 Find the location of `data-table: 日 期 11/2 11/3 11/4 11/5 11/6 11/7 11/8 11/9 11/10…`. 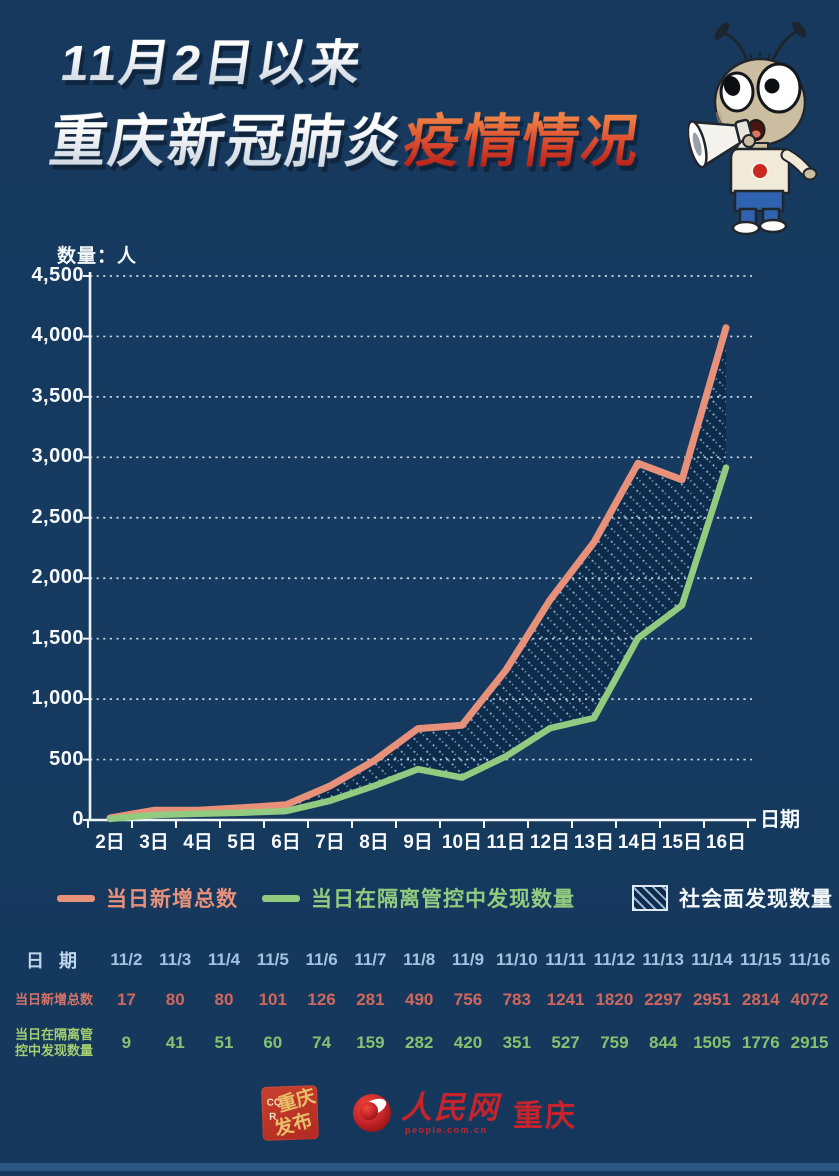

data-table: 日 期 11/2 11/3 11/4 11/5 11/6 11/7 11/8 11/9 11/10… is located at coordinates (420, 1003).